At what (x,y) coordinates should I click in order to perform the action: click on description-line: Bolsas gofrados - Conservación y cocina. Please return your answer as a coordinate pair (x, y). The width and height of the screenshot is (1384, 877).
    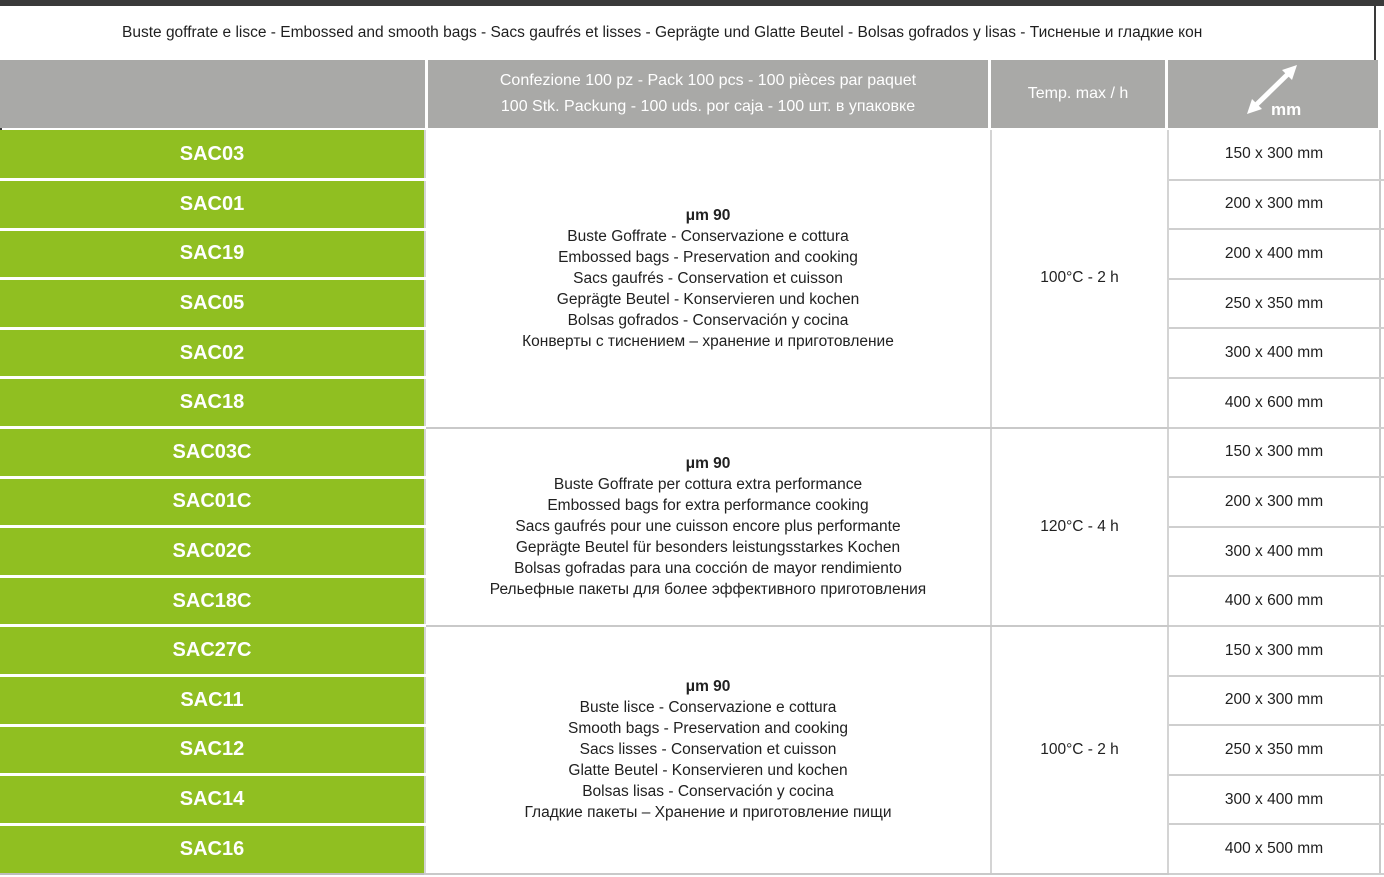
    Looking at the image, I should click on (708, 320).